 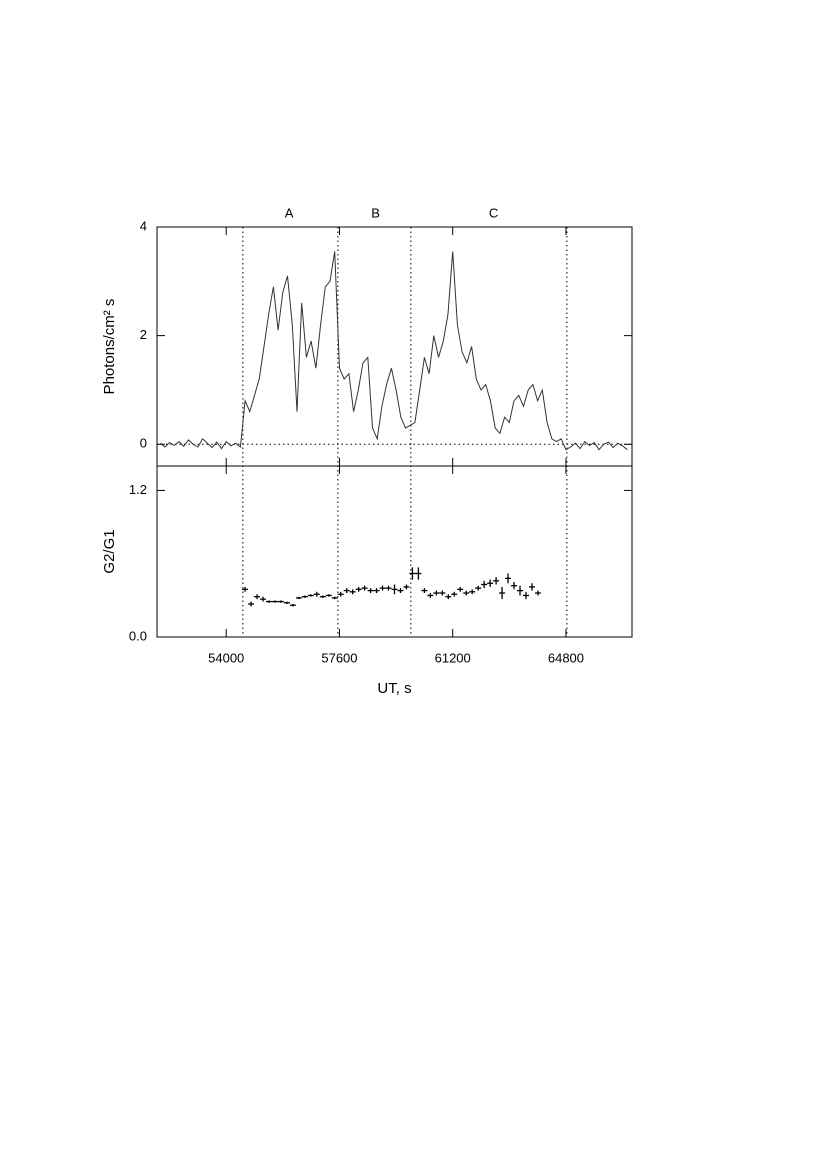 I want to click on x-tick-label: 61200, so click(x=453, y=657).